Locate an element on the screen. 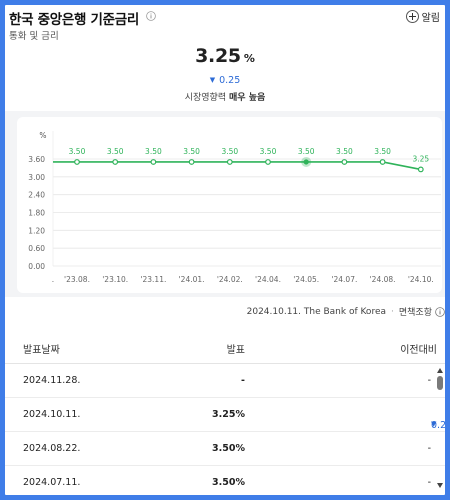  table-header: 발표날짜 발표 이전대비 is located at coordinates (225, 346).